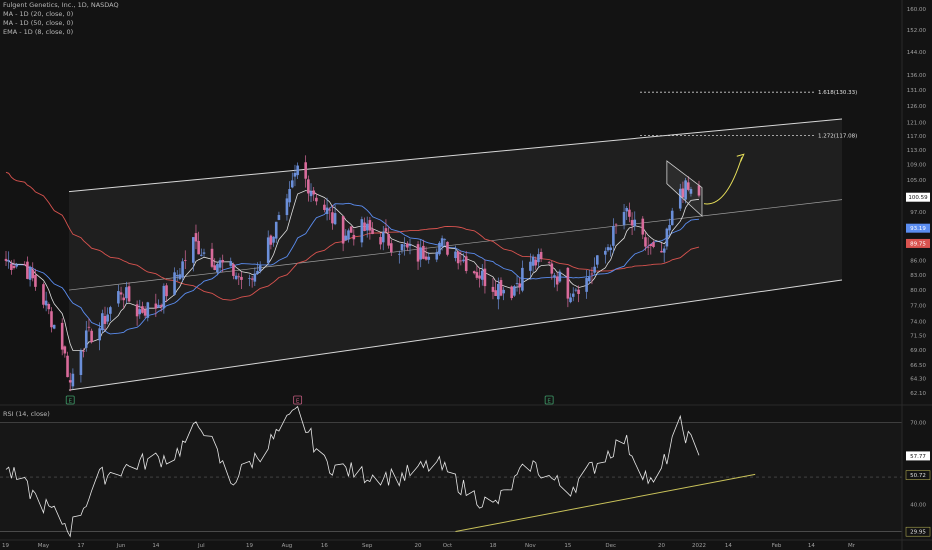 The width and height of the screenshot is (932, 550). What do you see at coordinates (723, 181) in the screenshot?
I see `forecast-arrow` at bounding box center [723, 181].